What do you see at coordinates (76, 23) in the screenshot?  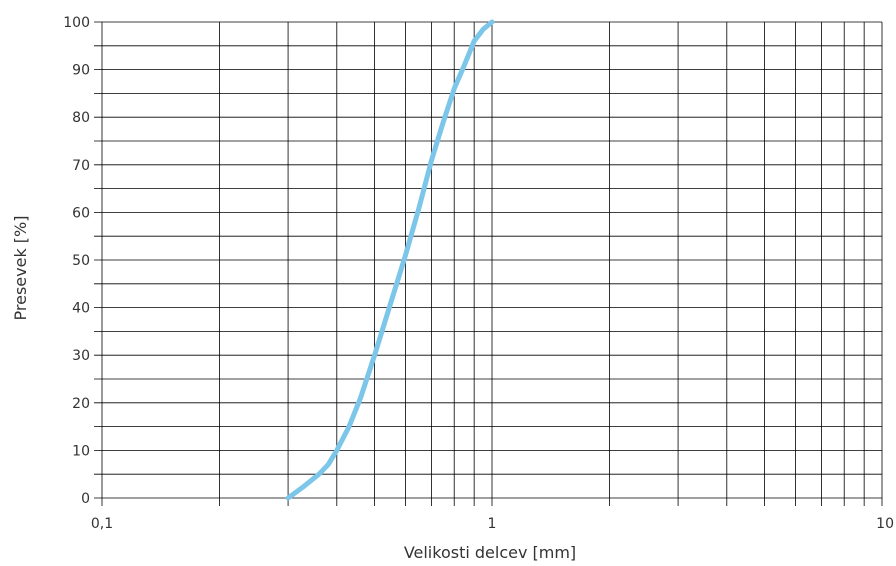 I see `y-tick-label: 100` at bounding box center [76, 23].